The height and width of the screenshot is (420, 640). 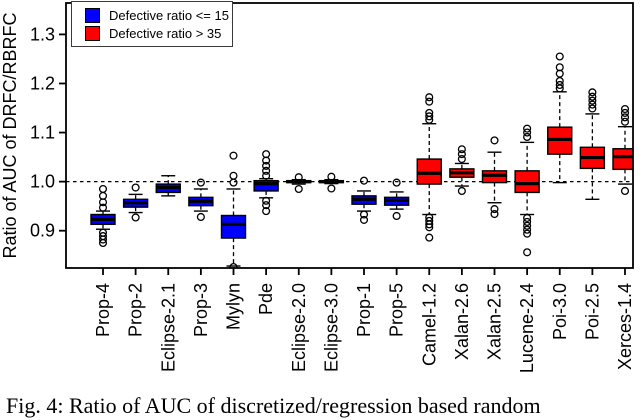 What do you see at coordinates (168, 327) in the screenshot?
I see `x-axis-tick-label: Eclipse-2.1` at bounding box center [168, 327].